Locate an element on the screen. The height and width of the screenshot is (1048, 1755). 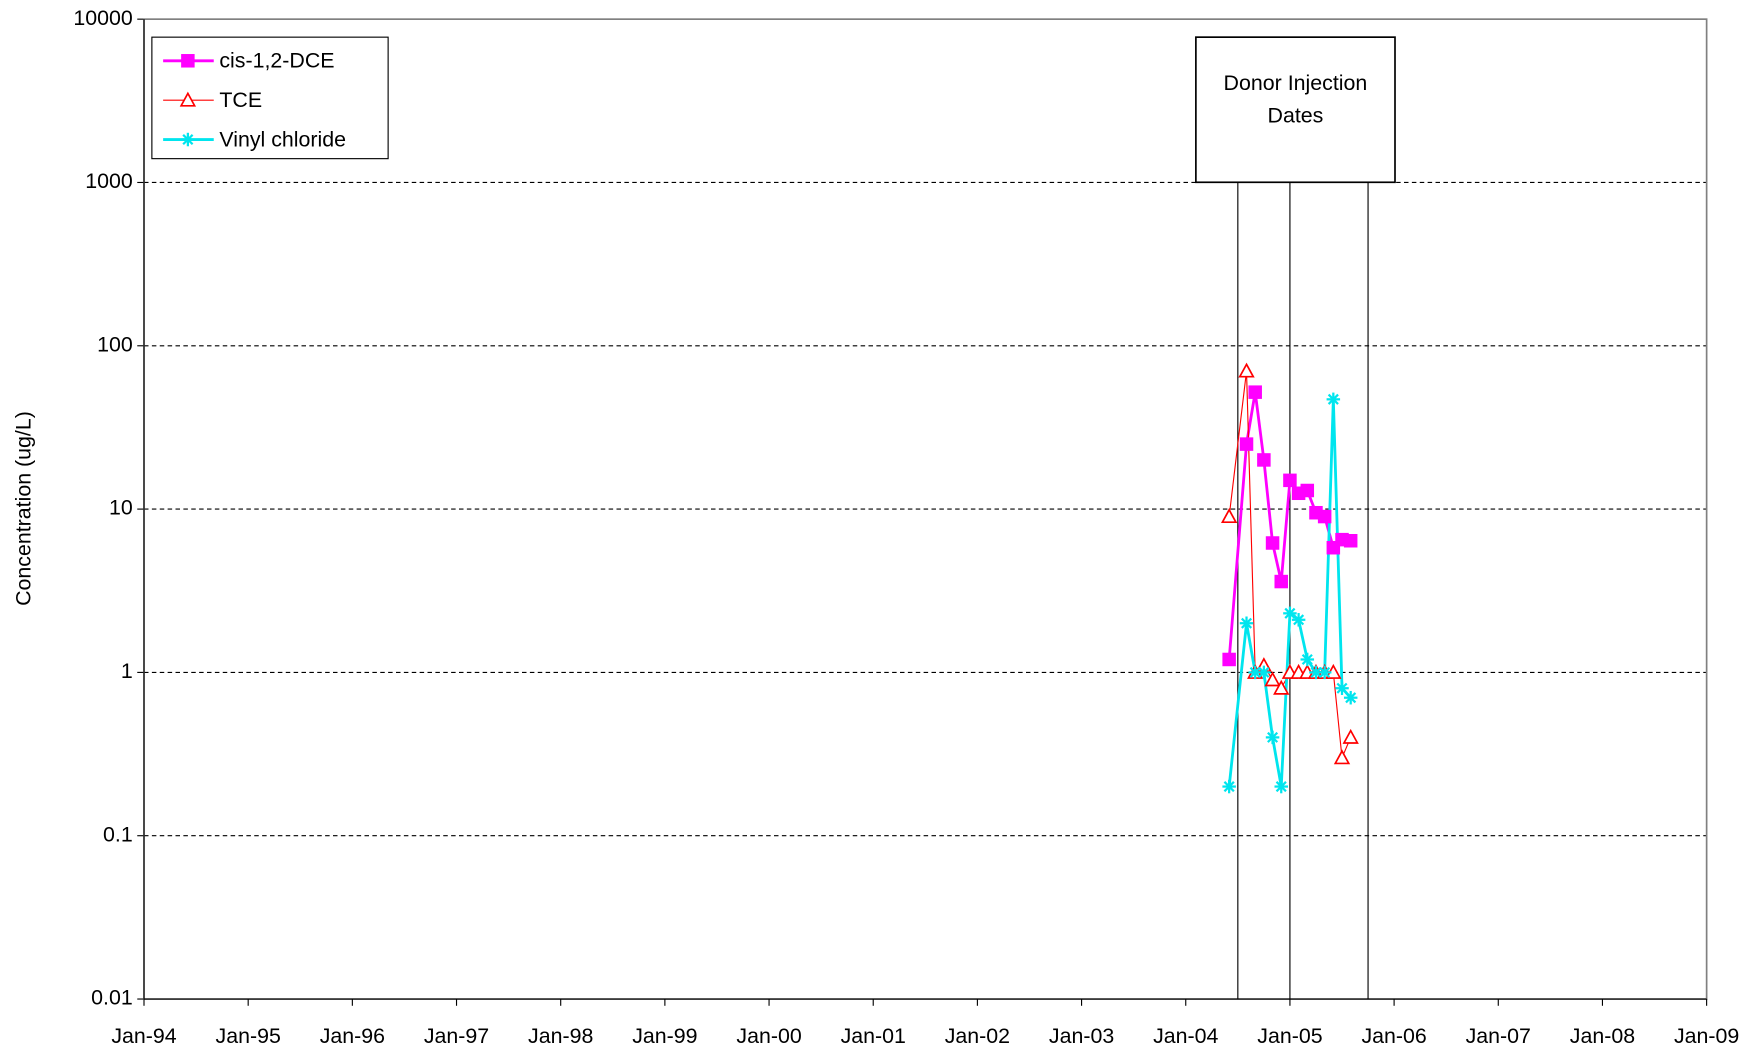
legend-label: cis-1,2-DCE is located at coordinates (276, 61).